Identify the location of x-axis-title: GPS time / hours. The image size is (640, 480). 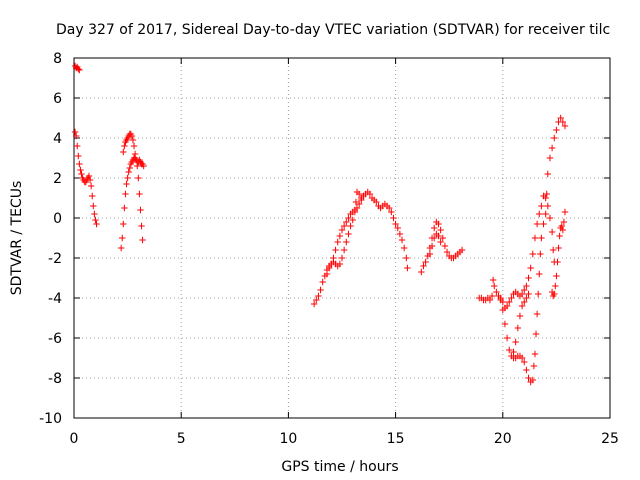
(339, 467).